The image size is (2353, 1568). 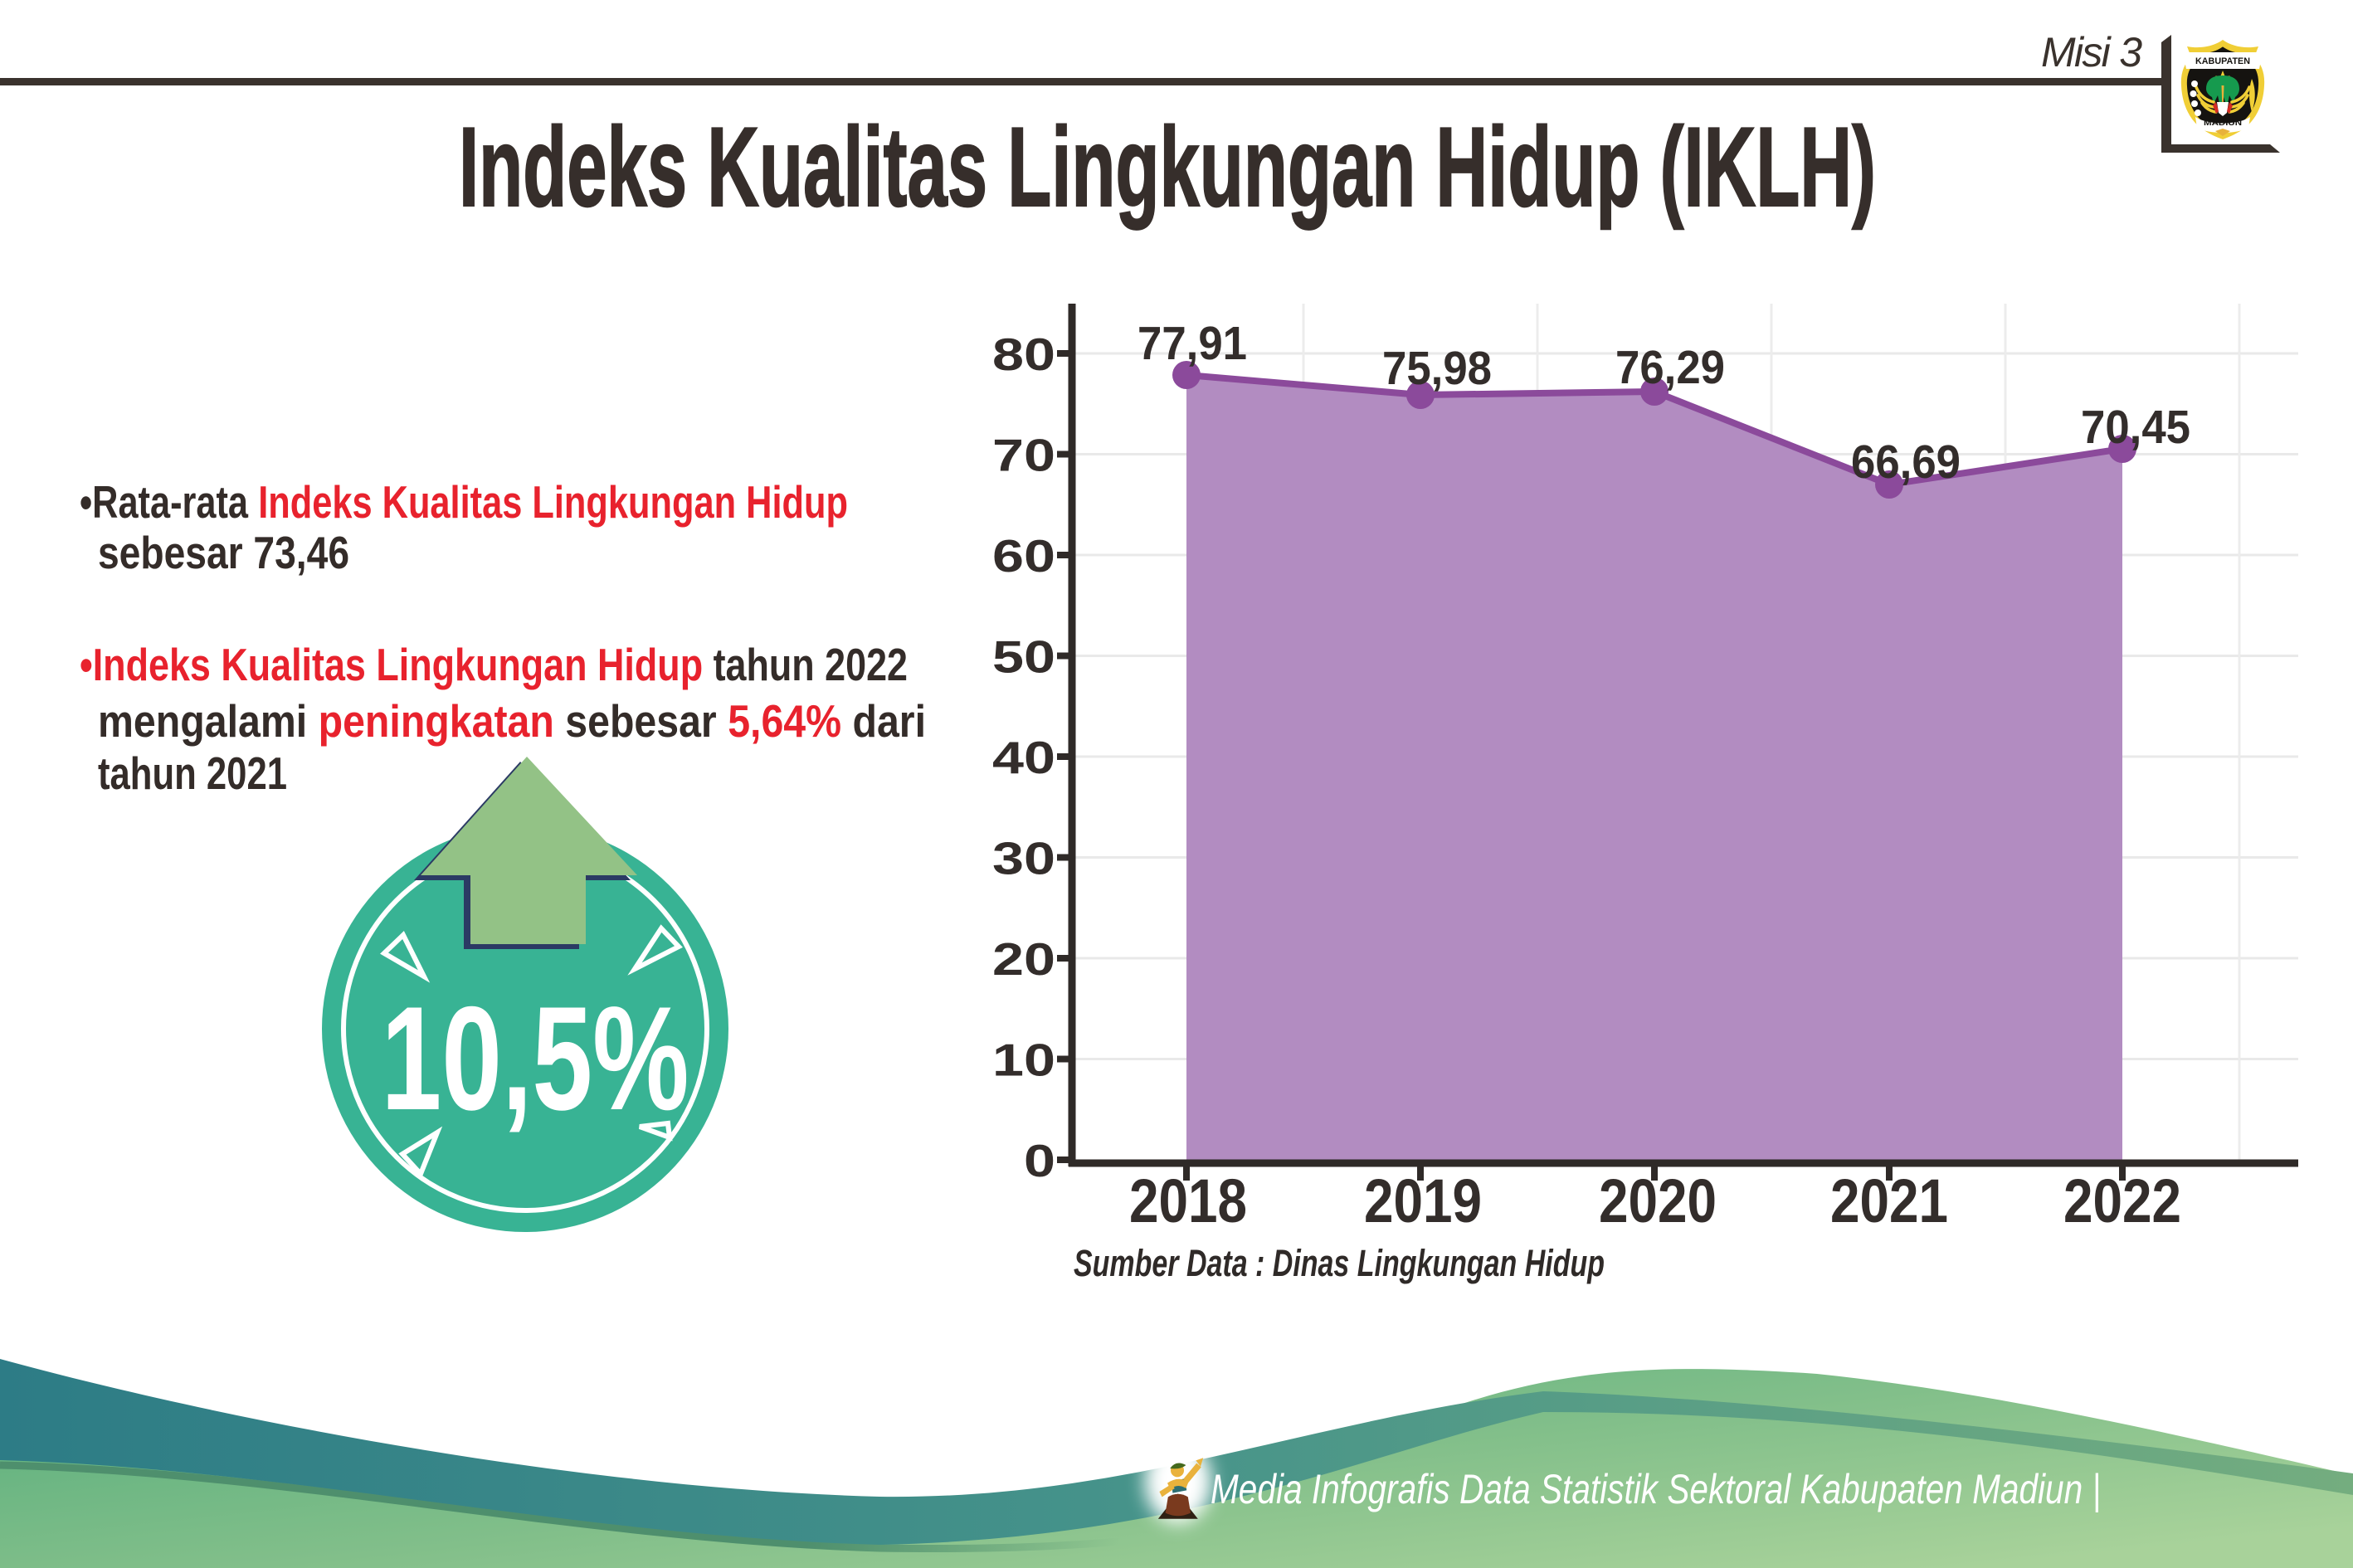 What do you see at coordinates (1339, 1263) in the screenshot?
I see `svg-text:Sumber Data : Dinas Lingkungan: Sumber Data : Dinas Lingkungan Hidup` at bounding box center [1339, 1263].